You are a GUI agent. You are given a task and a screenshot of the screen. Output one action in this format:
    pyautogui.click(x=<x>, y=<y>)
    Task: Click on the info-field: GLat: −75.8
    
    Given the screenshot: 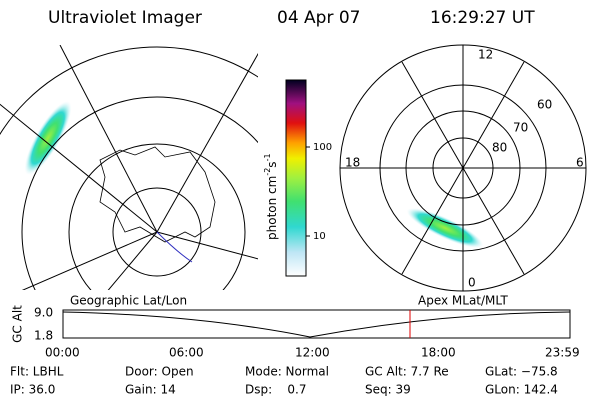 What is the action you would take?
    pyautogui.click(x=521, y=372)
    